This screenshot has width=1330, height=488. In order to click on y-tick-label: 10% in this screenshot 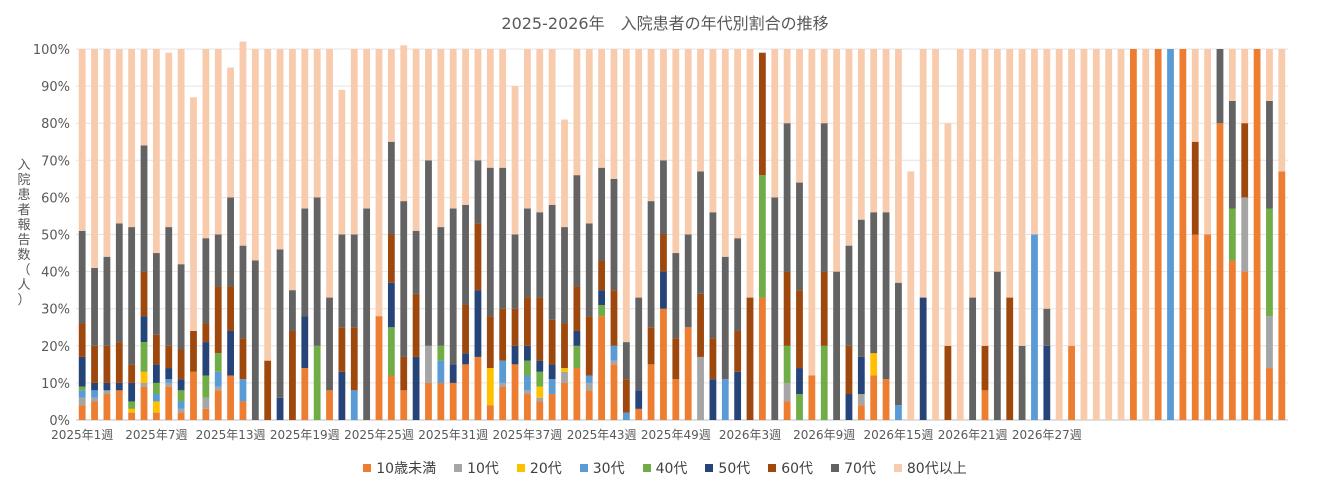, I will do `click(55, 384)`.